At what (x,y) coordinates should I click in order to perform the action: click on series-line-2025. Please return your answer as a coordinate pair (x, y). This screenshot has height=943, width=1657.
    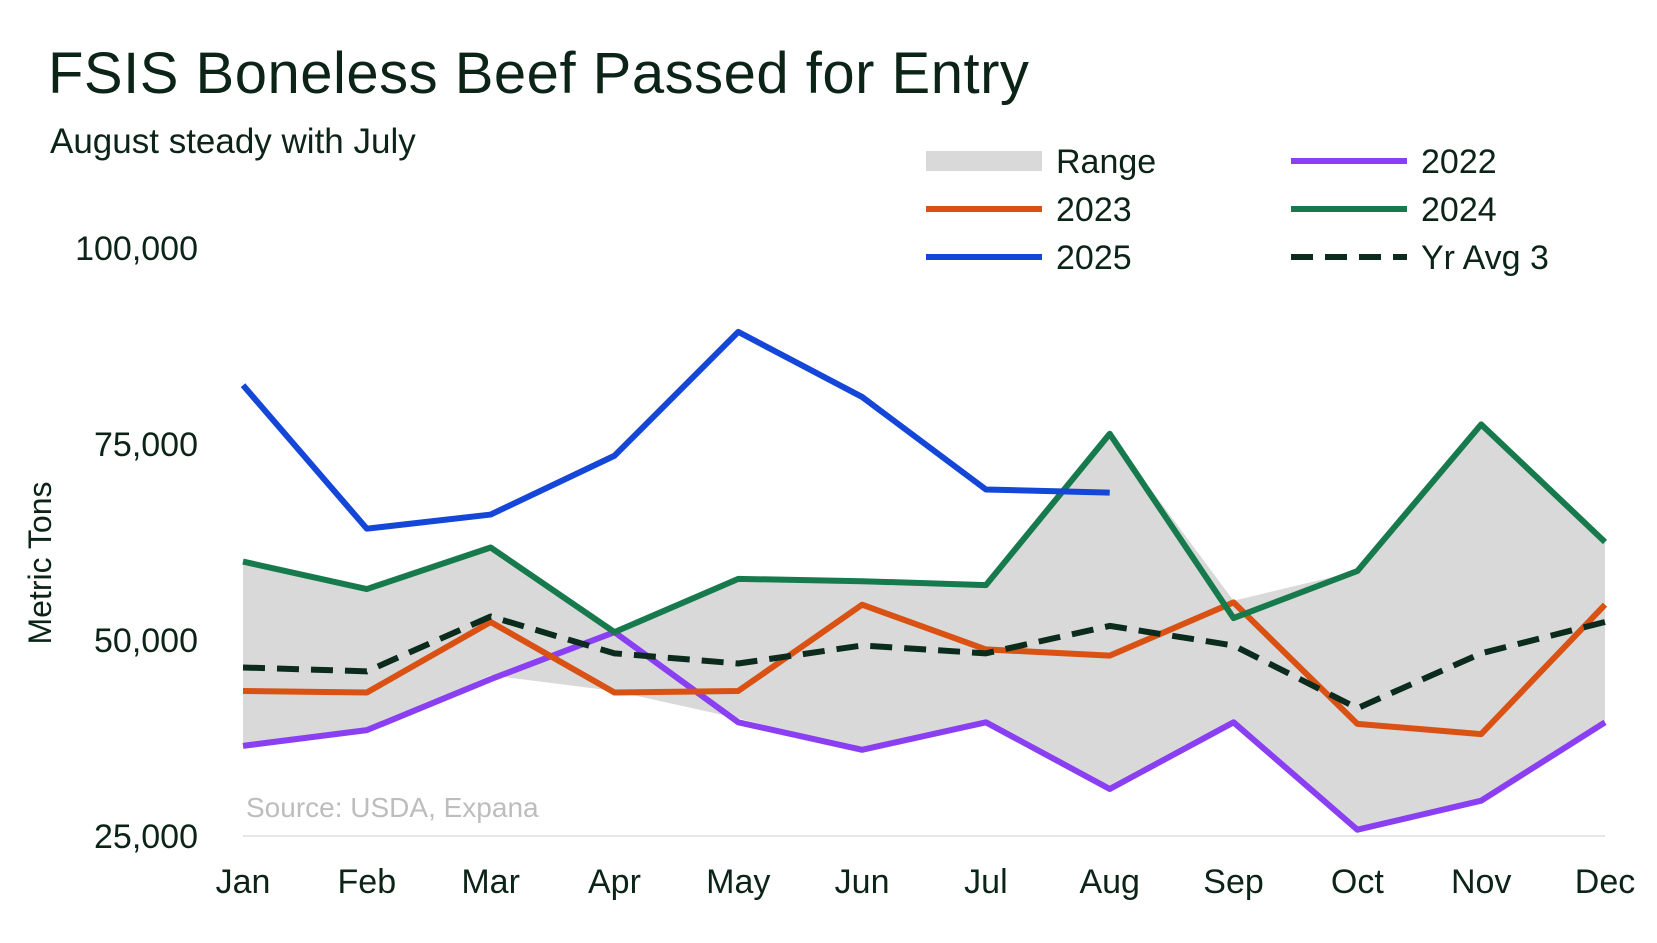
    Looking at the image, I should click on (675, 430).